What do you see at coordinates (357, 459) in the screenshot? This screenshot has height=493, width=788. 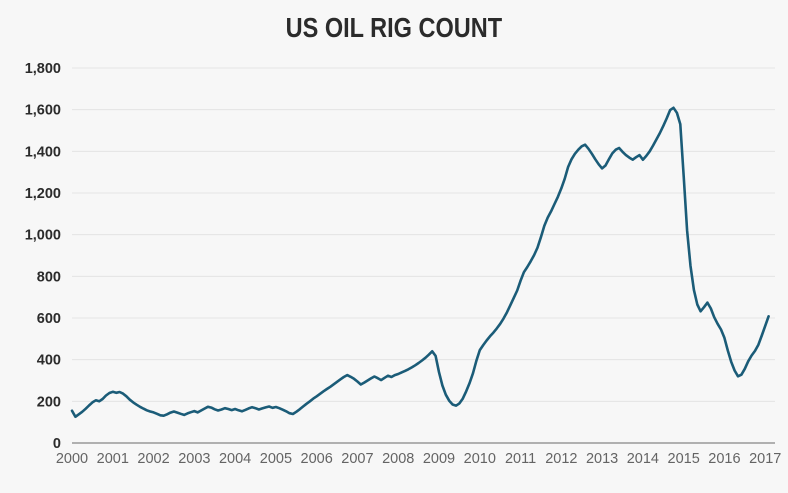 I see `x-tick-label: 2007` at bounding box center [357, 459].